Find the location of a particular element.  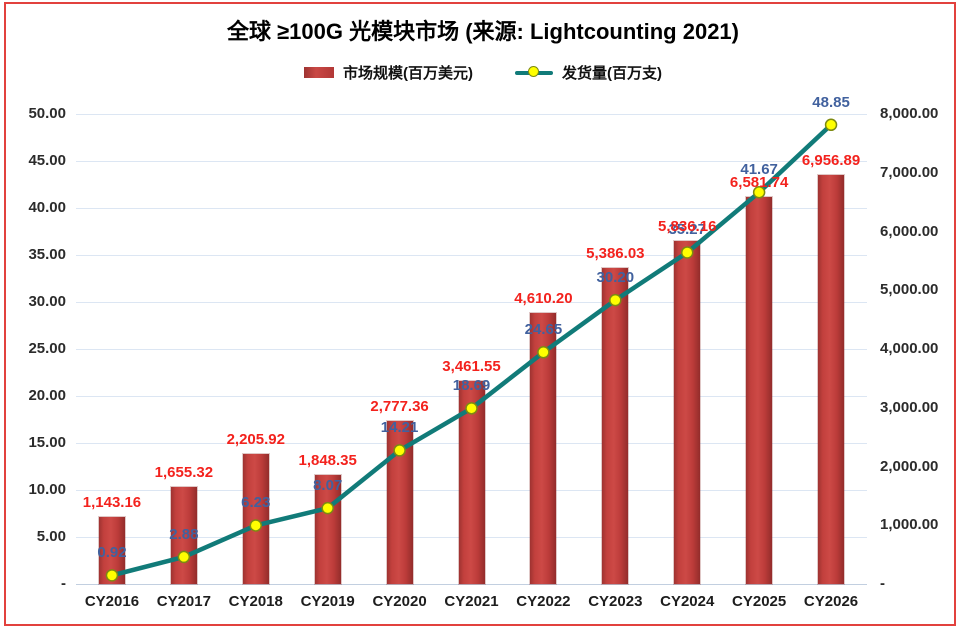

x-axis-label: CY2018 is located at coordinates (255, 601).